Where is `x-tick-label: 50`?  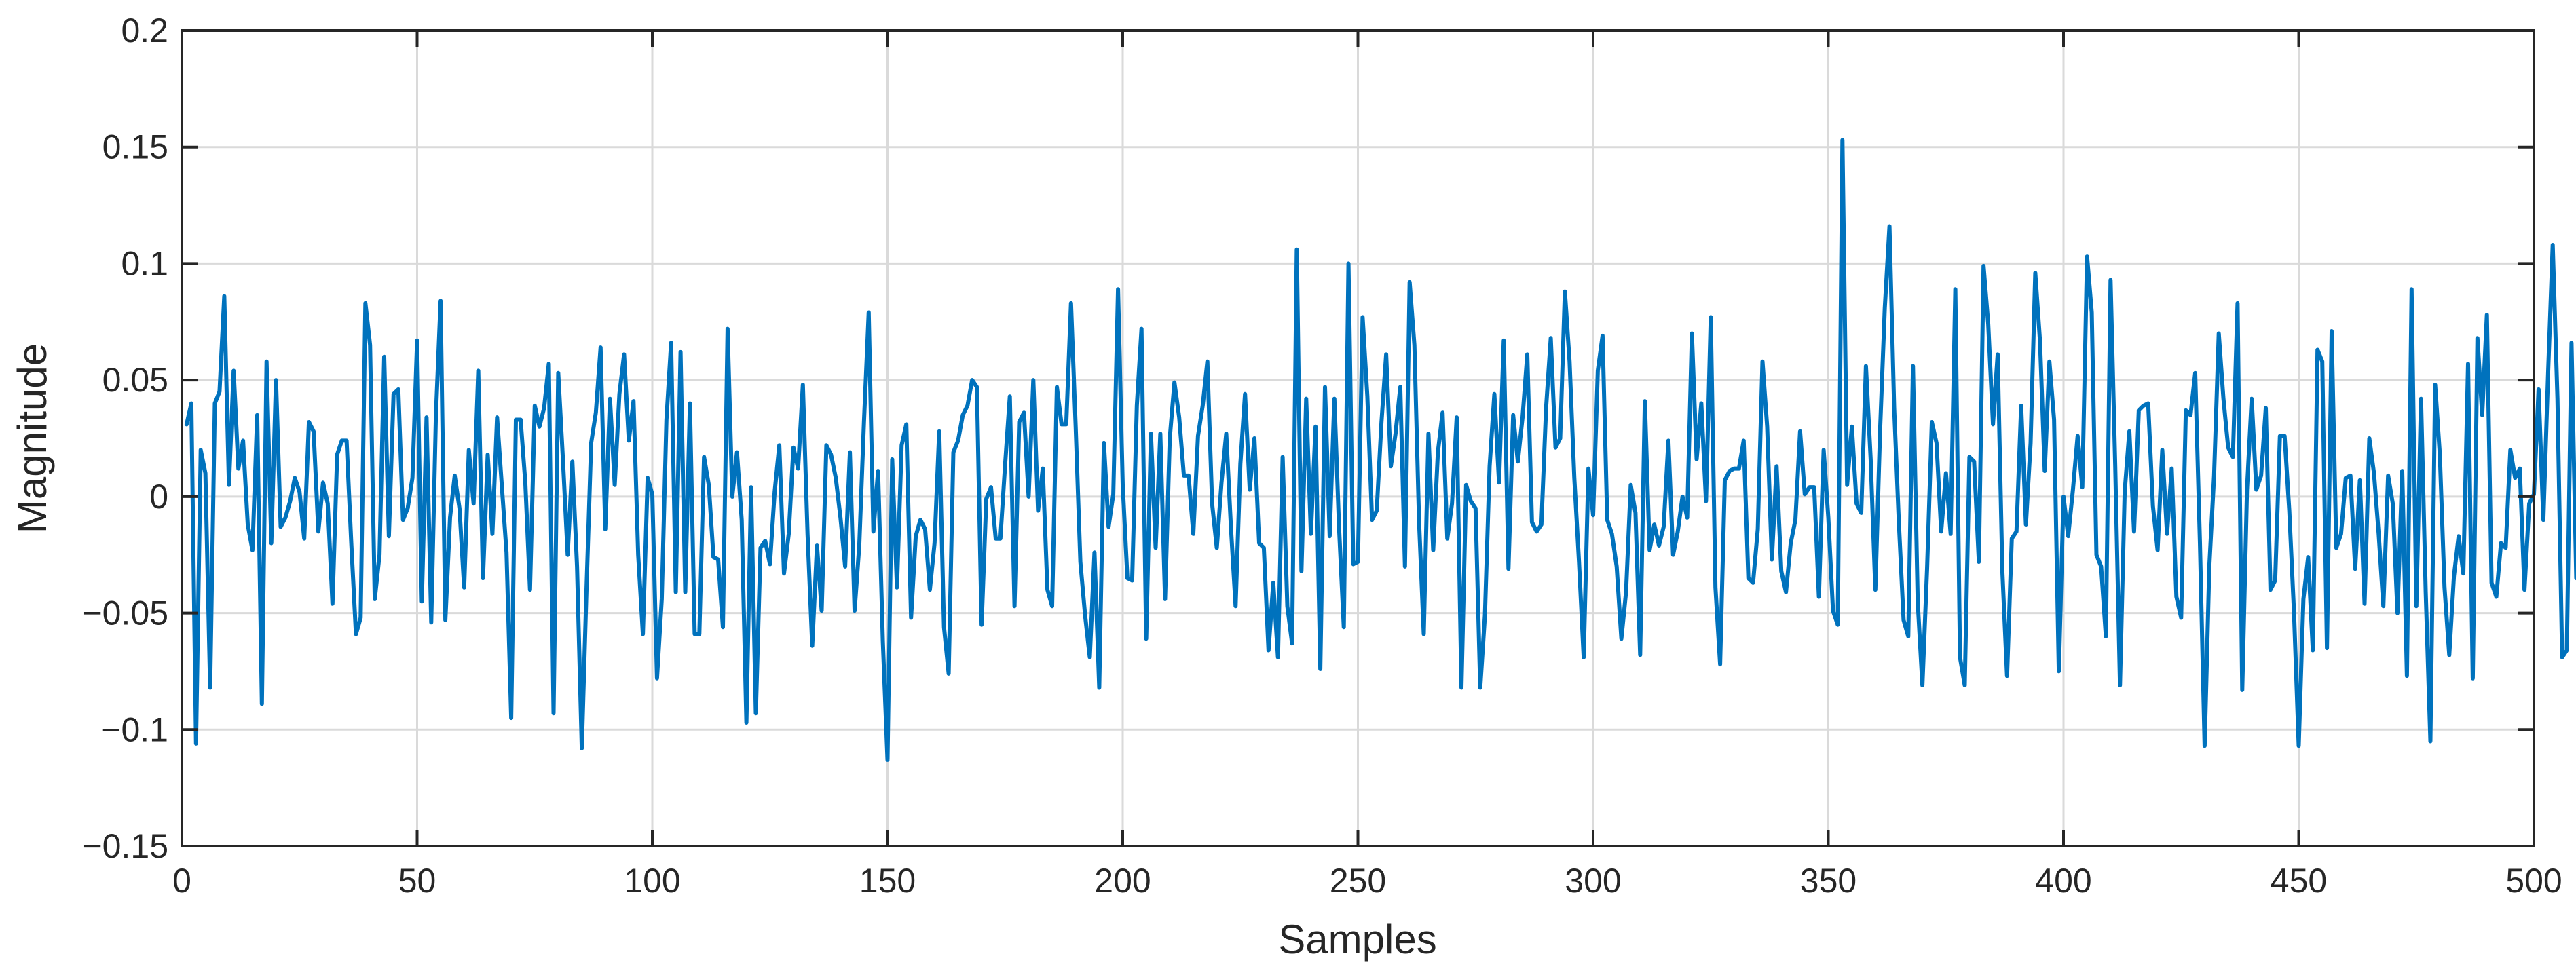
x-tick-label: 50 is located at coordinates (417, 881).